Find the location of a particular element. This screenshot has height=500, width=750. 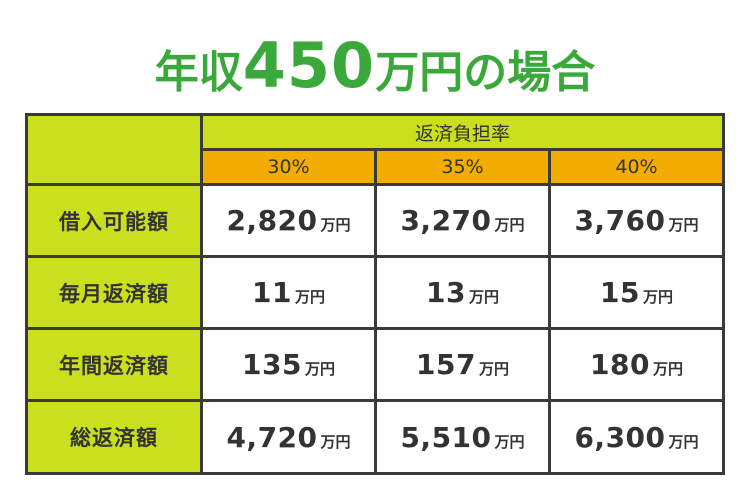

table-cell: 2,820 万円 is located at coordinates (288, 220).